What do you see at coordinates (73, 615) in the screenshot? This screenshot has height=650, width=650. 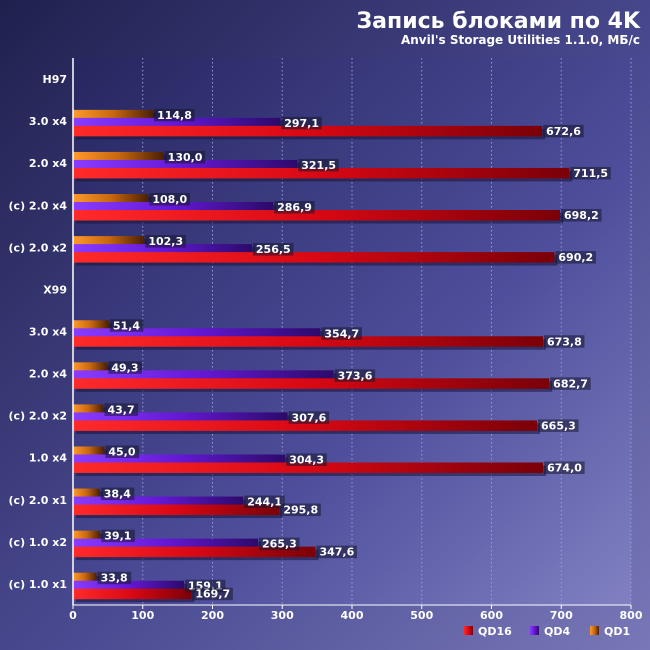 I see `x-tick-label: 0` at bounding box center [73, 615].